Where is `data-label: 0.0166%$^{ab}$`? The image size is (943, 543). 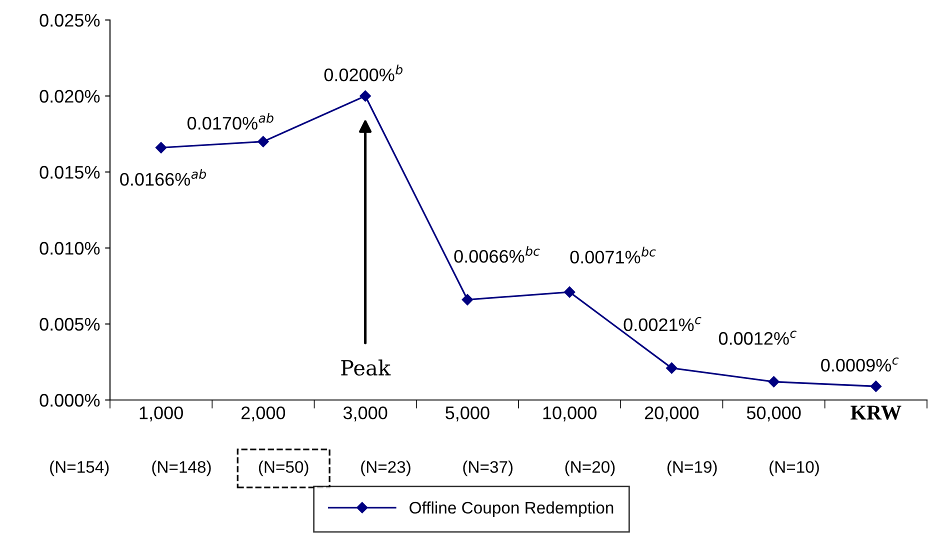
data-label: 0.0166%$^{ab}$ is located at coordinates (163, 177).